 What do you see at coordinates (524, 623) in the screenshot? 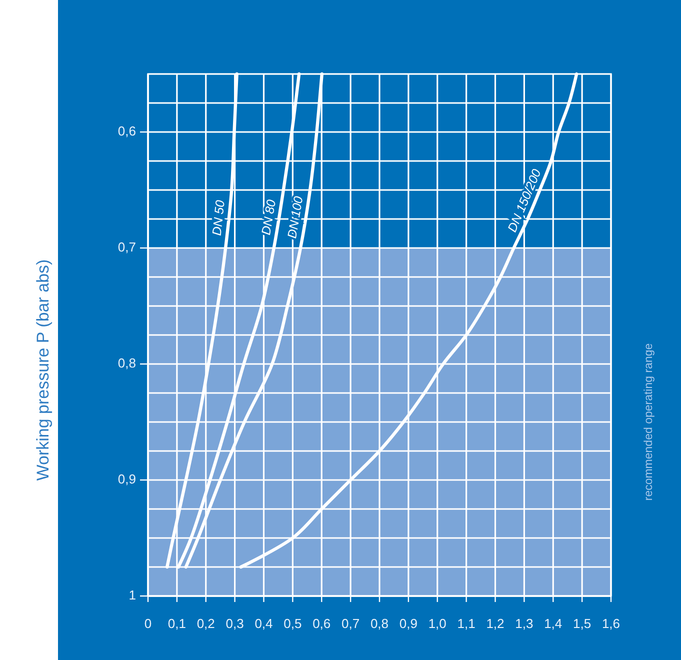
I see `x-tick-label: 1,3` at bounding box center [524, 623].